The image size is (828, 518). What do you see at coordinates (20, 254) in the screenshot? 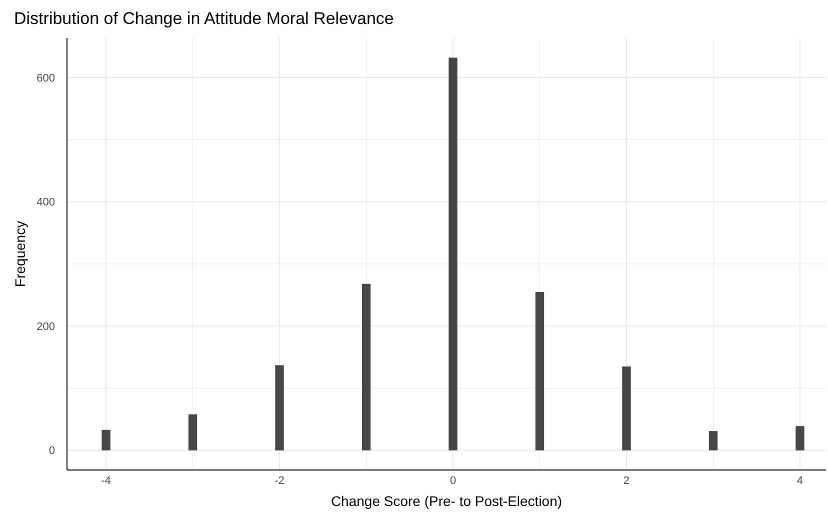
I see `y-axis-title: Frequency` at bounding box center [20, 254].